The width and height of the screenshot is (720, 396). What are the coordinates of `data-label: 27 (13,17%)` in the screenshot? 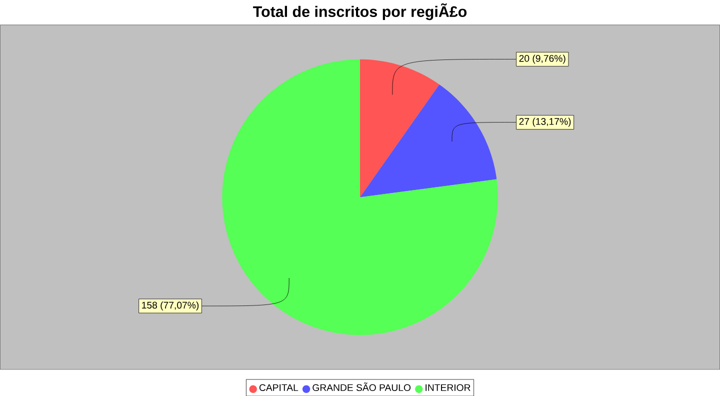 It's located at (545, 122).